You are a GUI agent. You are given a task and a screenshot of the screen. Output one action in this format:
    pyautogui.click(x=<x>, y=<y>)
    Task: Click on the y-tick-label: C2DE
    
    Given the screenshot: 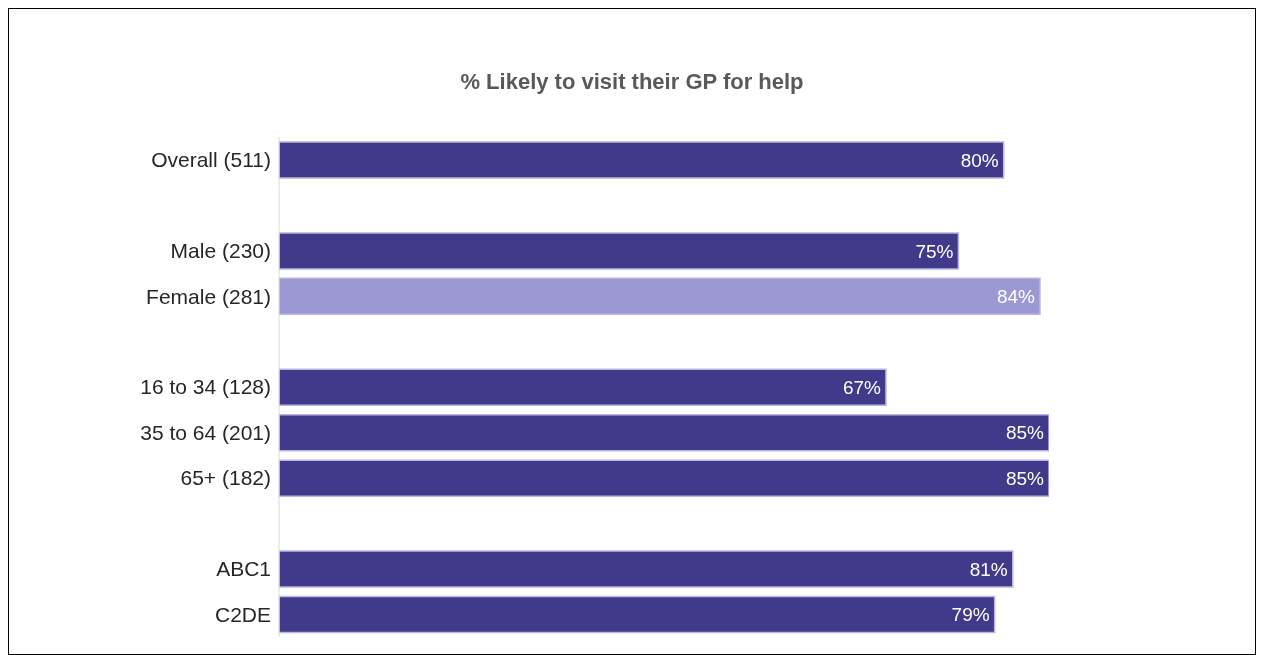 What is the action you would take?
    pyautogui.click(x=242, y=614)
    